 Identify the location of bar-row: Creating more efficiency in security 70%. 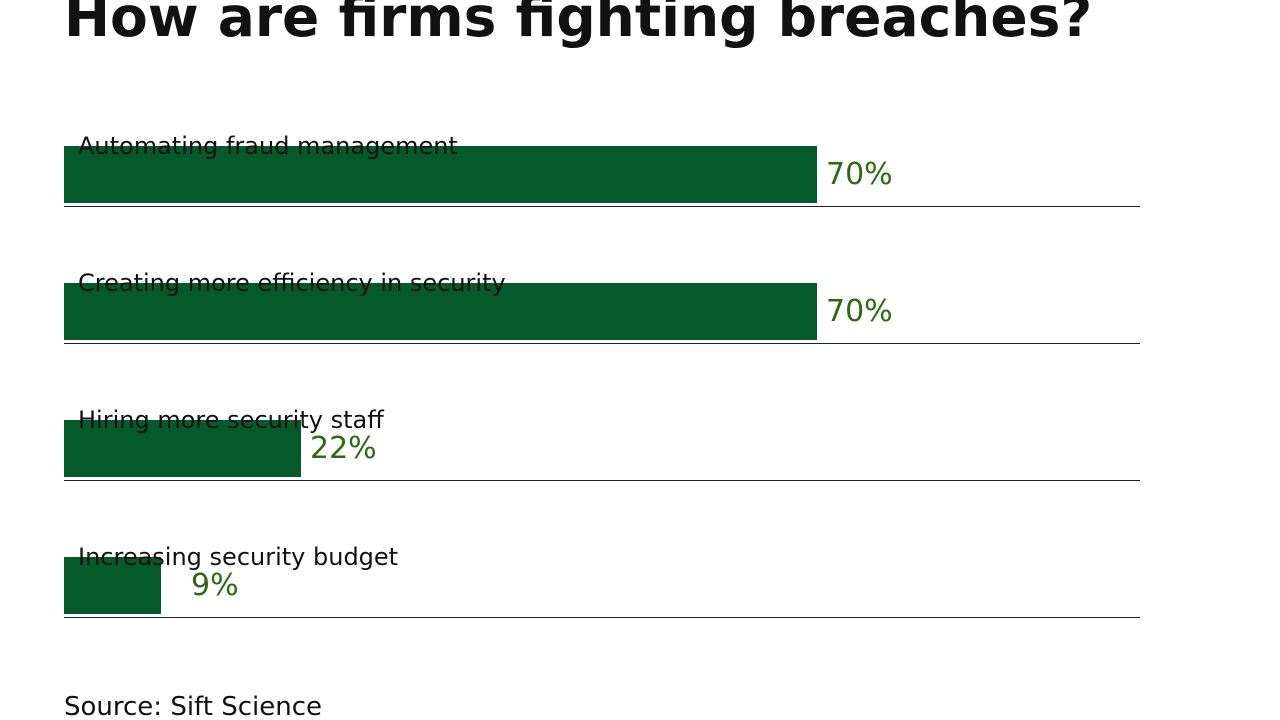
(602, 306).